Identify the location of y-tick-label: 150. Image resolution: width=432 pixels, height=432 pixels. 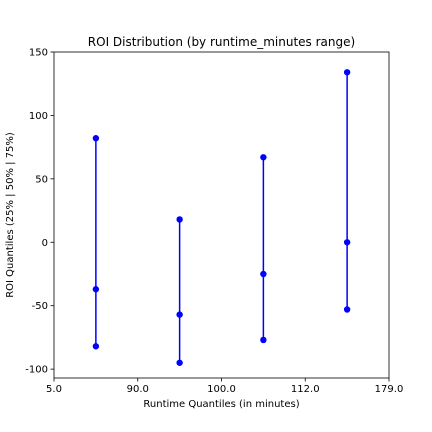
(38, 53).